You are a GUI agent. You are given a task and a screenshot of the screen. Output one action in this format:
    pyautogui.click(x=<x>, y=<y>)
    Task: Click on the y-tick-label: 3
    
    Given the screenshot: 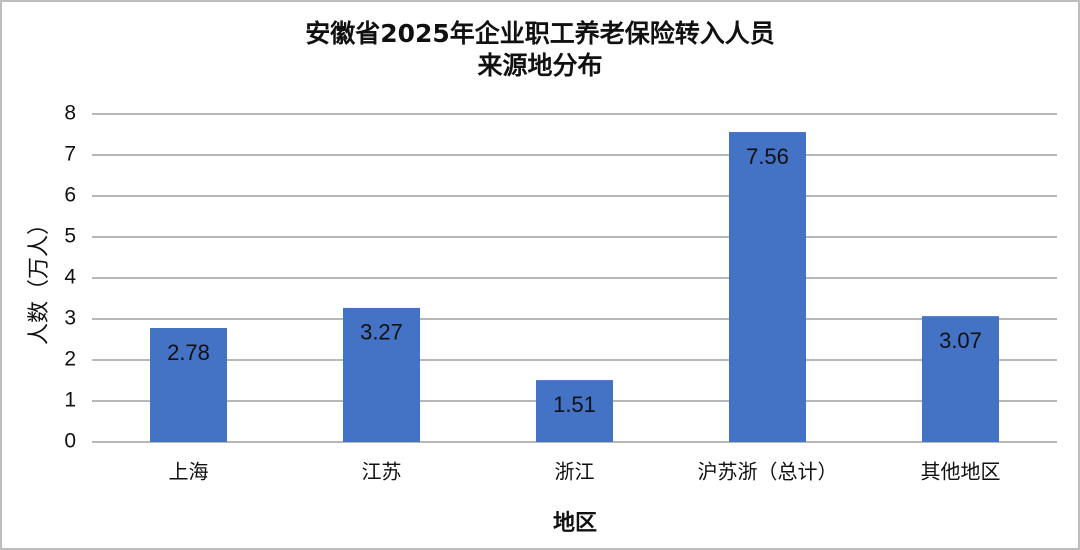 What is the action you would take?
    pyautogui.click(x=70, y=318)
    